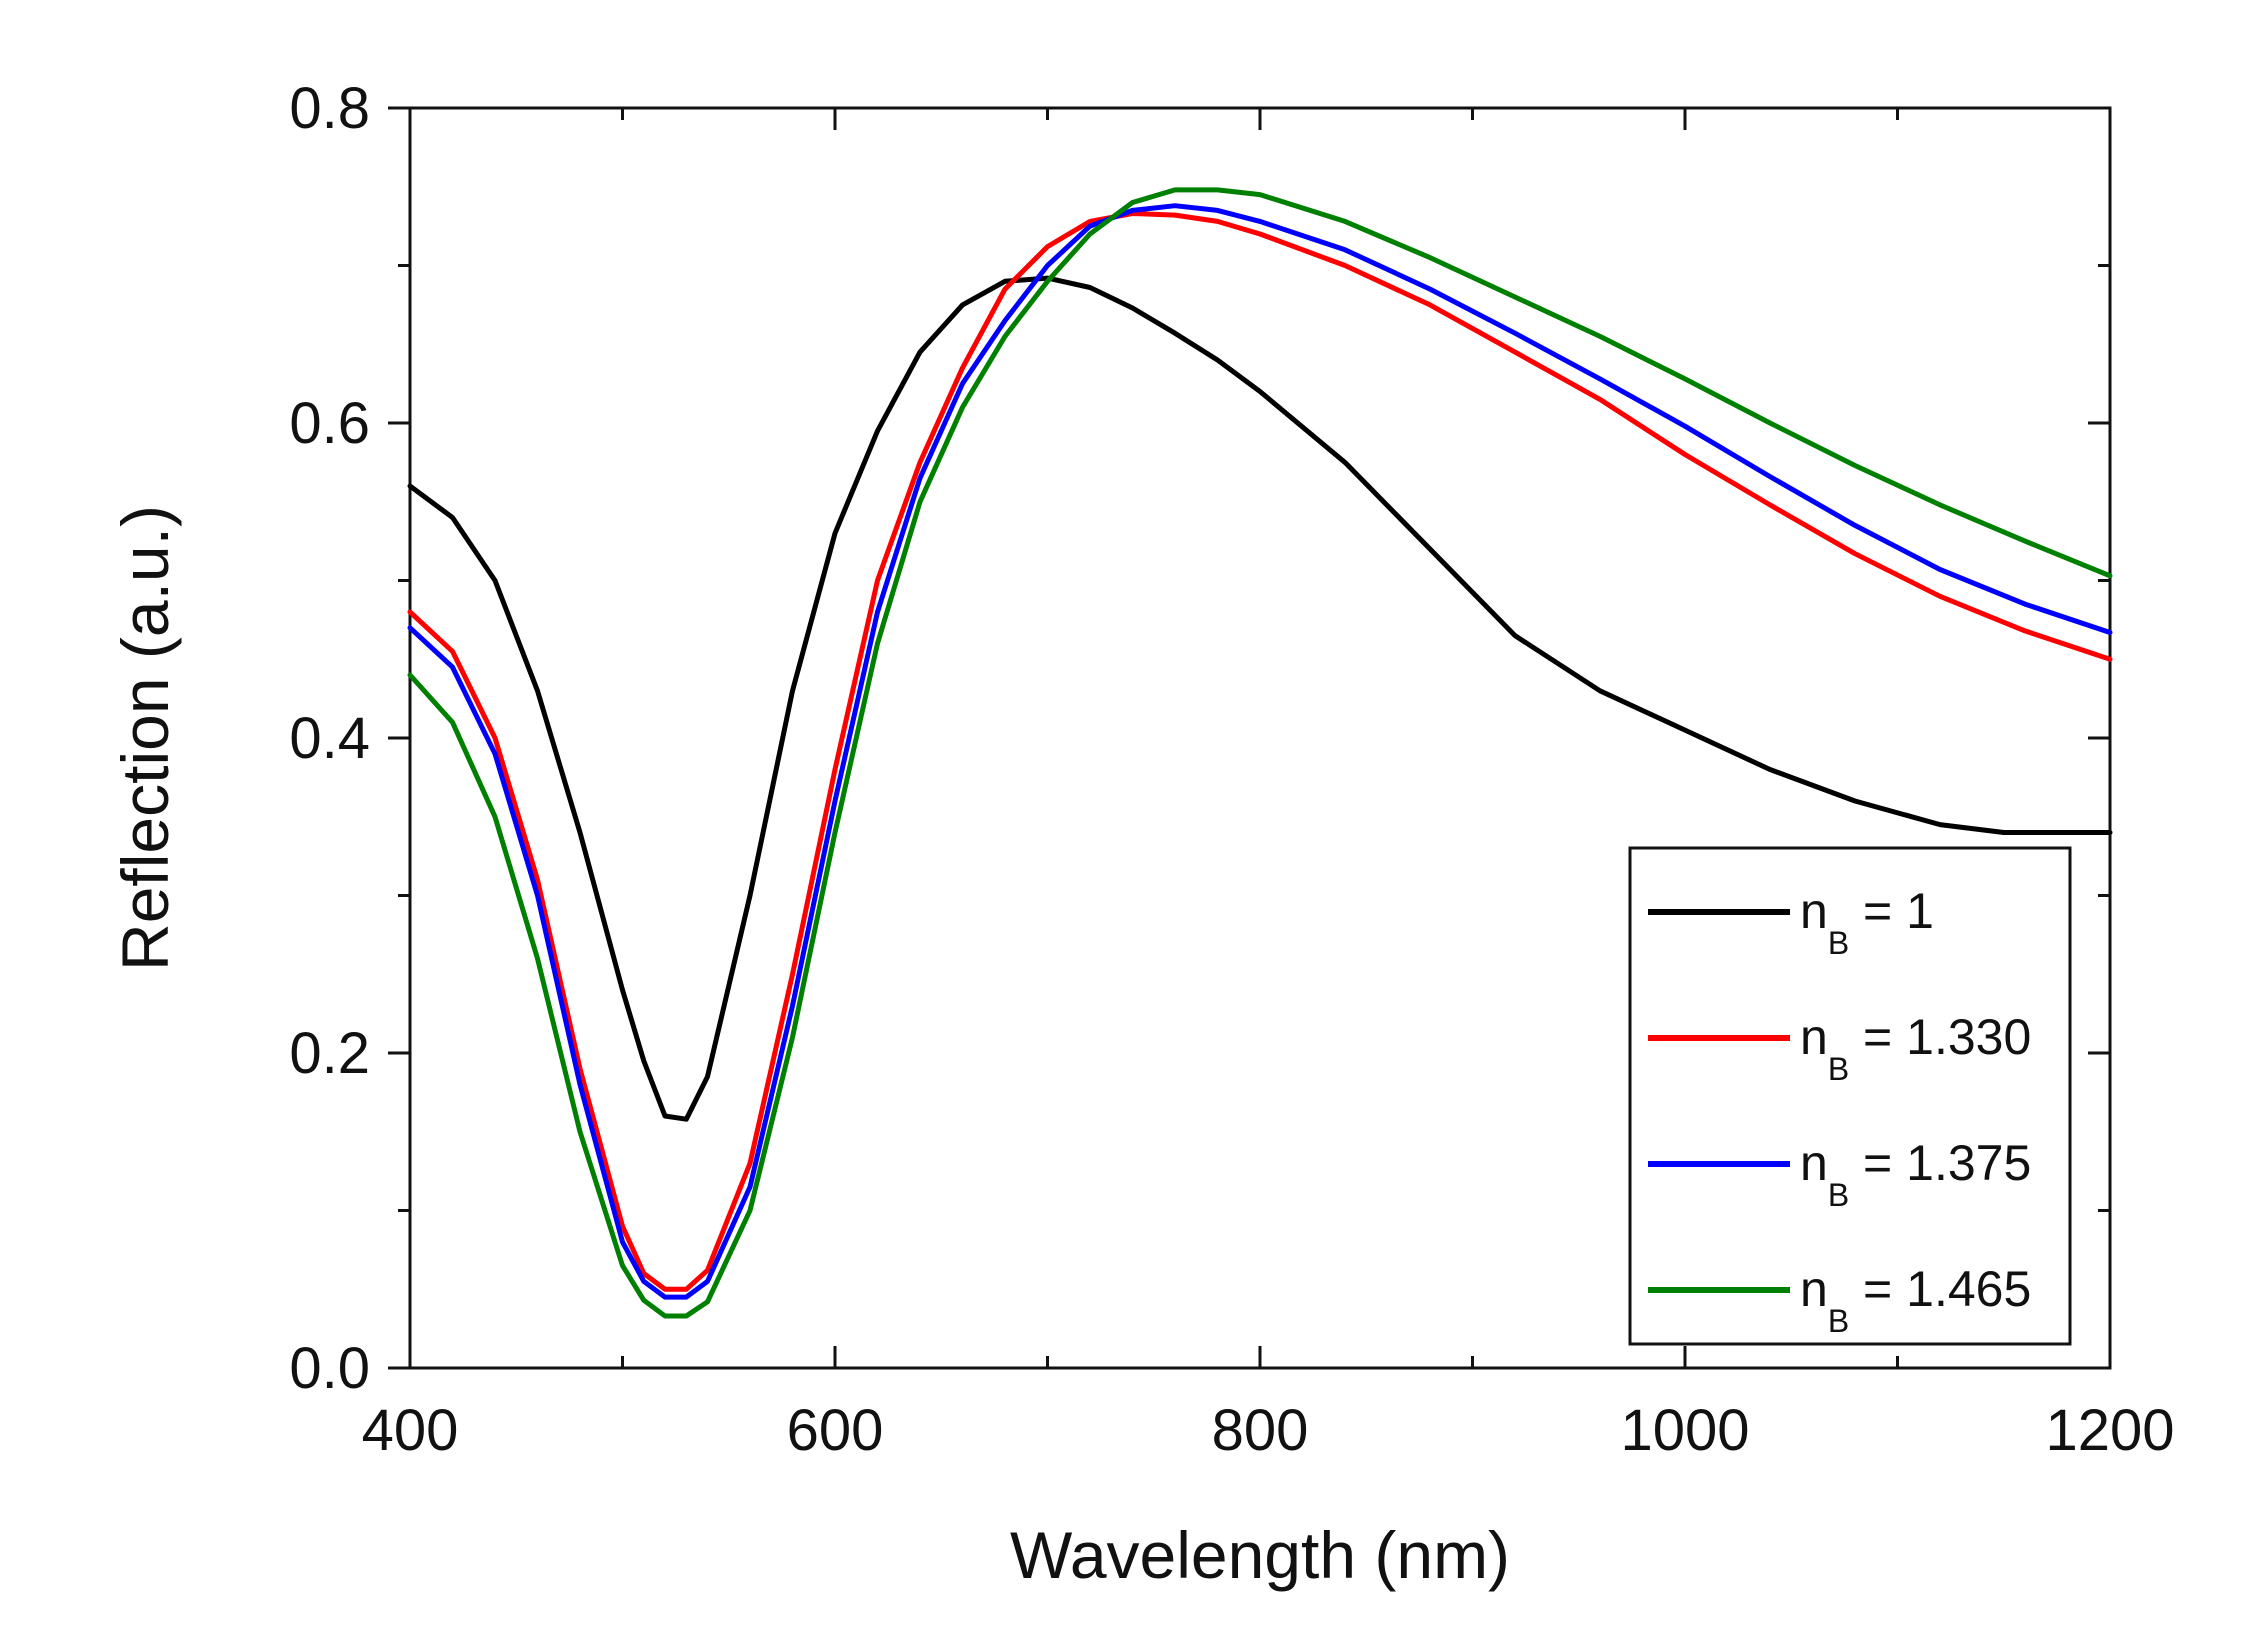 The height and width of the screenshot is (1647, 2265). Describe the element at coordinates (410, 1430) in the screenshot. I see `x-tick-label: 400` at that location.